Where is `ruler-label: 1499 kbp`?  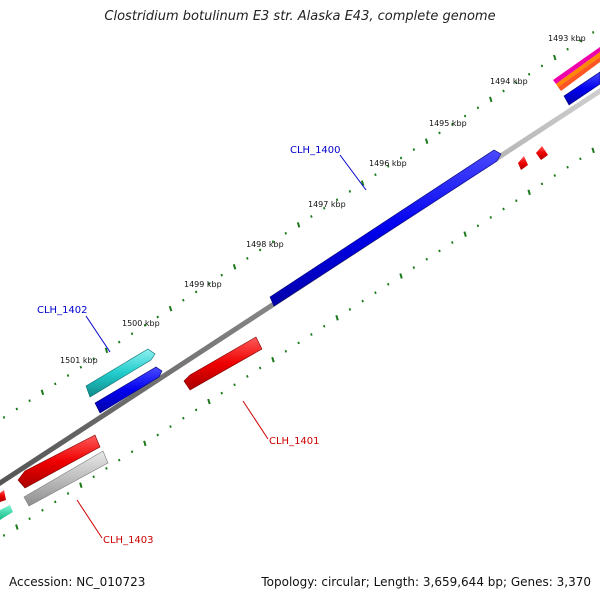
ruler-label: 1499 kbp is located at coordinates (203, 284).